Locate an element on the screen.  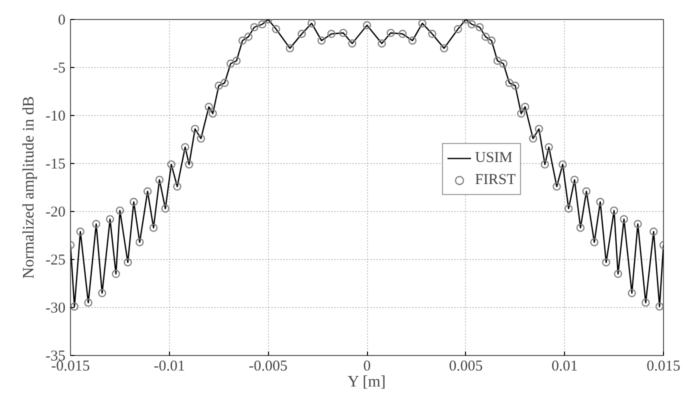
x-tick-label: 0.015 is located at coordinates (663, 366).